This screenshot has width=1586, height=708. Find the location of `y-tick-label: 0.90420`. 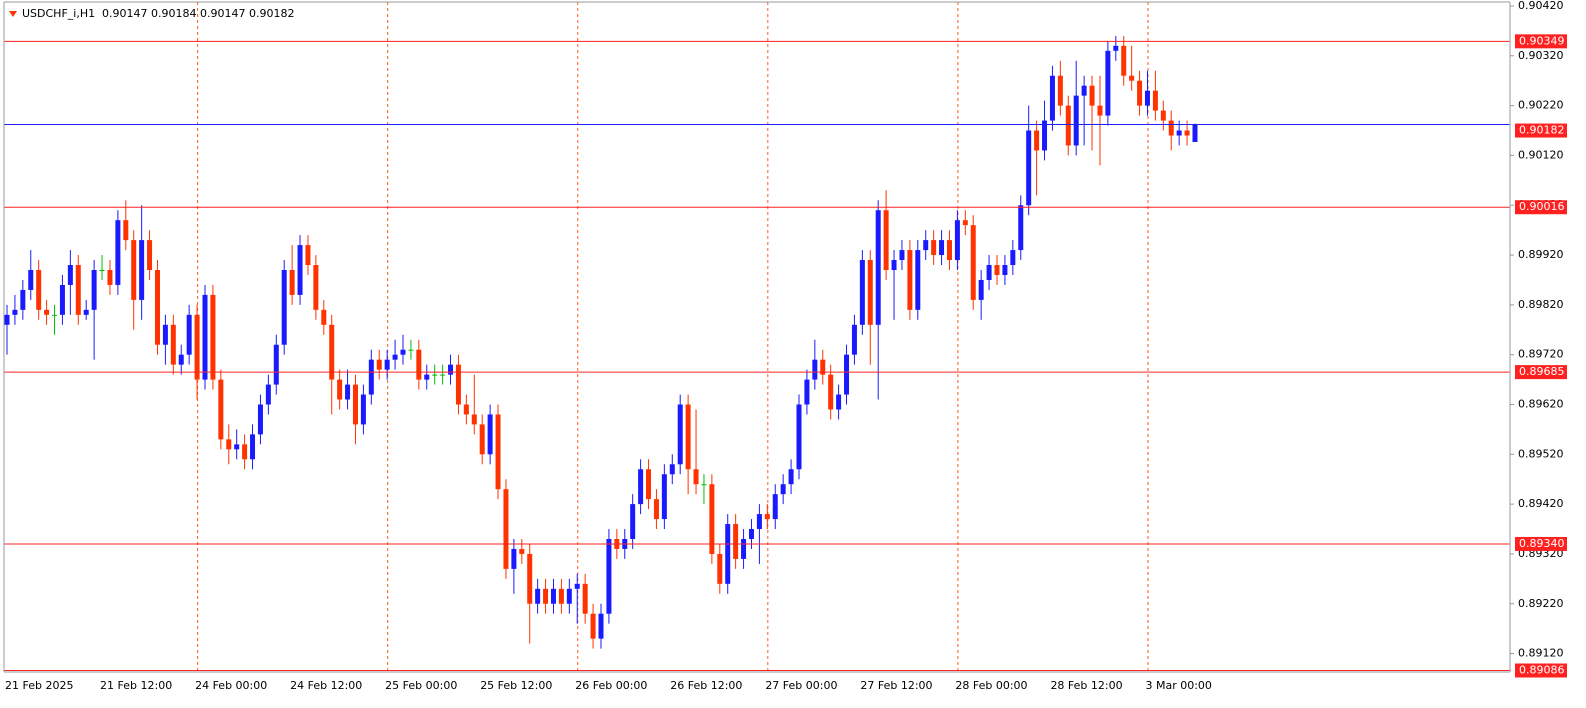

y-tick-label: 0.90420 is located at coordinates (1541, 6).